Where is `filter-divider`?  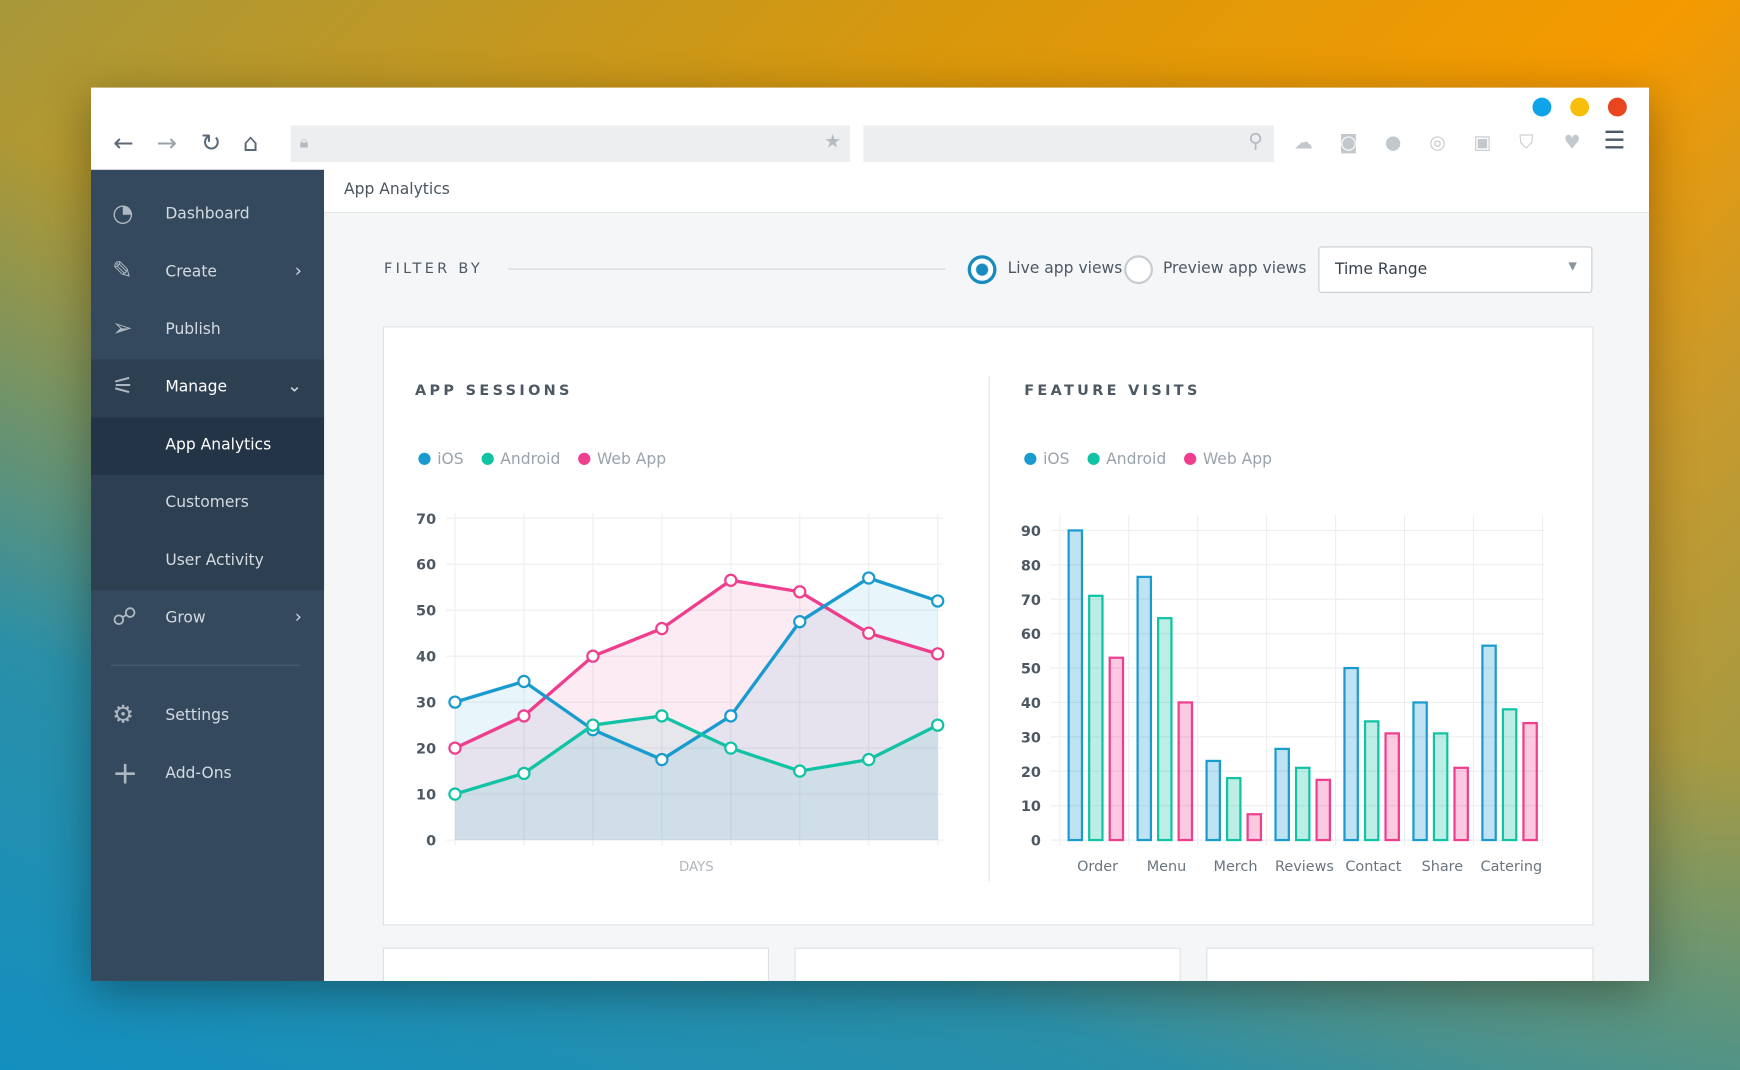
filter-divider is located at coordinates (727, 269).